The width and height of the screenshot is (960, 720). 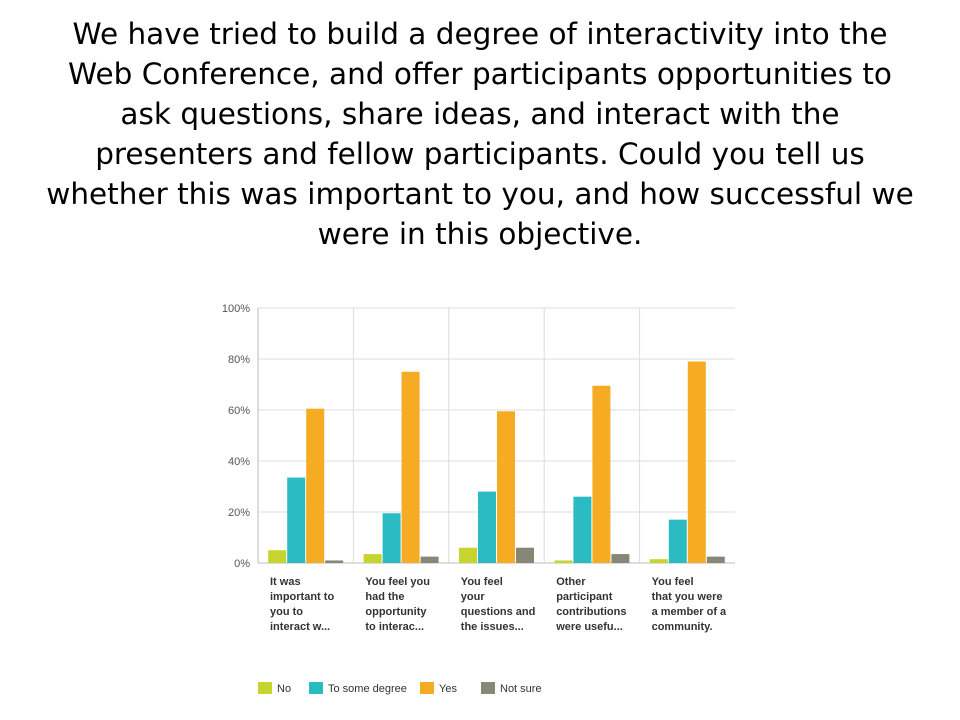 What do you see at coordinates (239, 411) in the screenshot?
I see `y-tick-label: 60%` at bounding box center [239, 411].